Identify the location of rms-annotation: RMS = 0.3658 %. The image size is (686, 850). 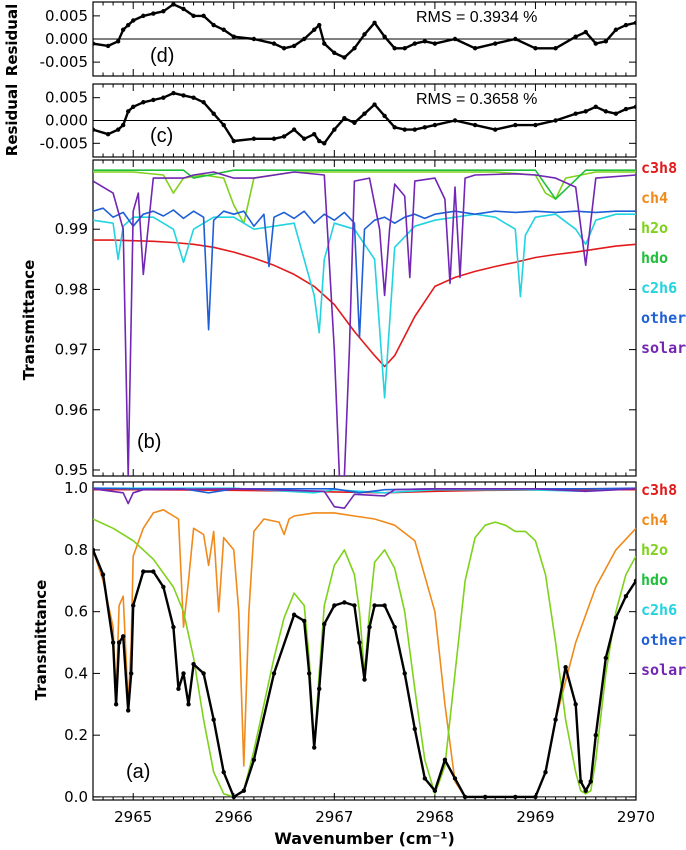
(476, 99).